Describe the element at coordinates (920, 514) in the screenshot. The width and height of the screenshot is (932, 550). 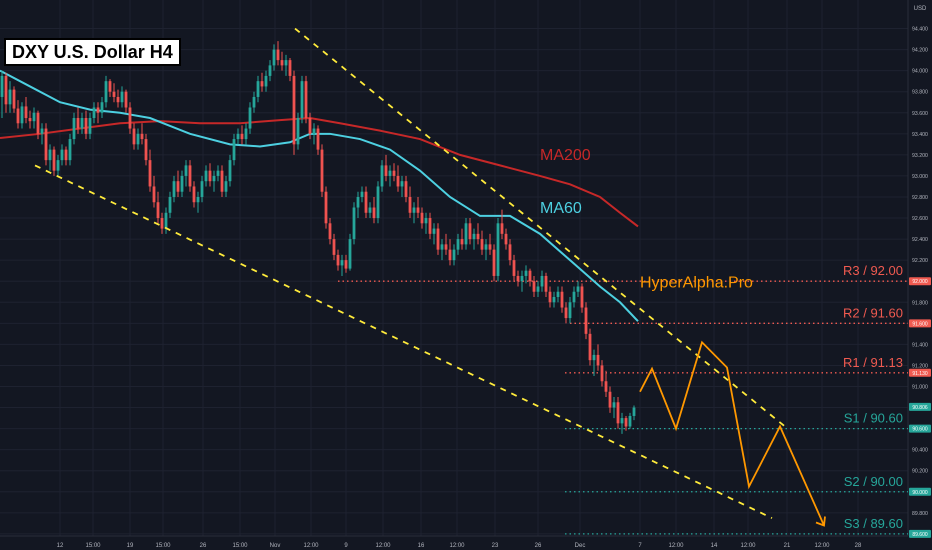
I see `y-tick-label: 89.800` at that location.